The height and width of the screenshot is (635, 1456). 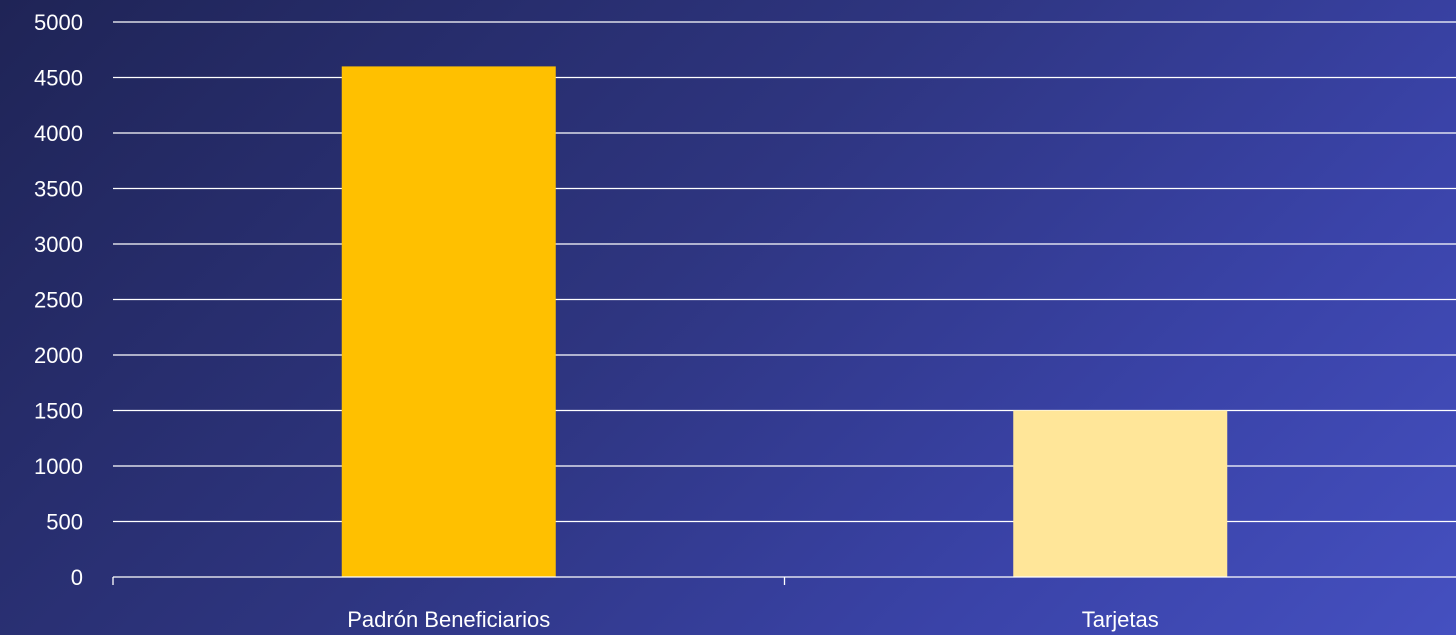 What do you see at coordinates (64, 522) in the screenshot?
I see `y-tick-label: 500` at bounding box center [64, 522].